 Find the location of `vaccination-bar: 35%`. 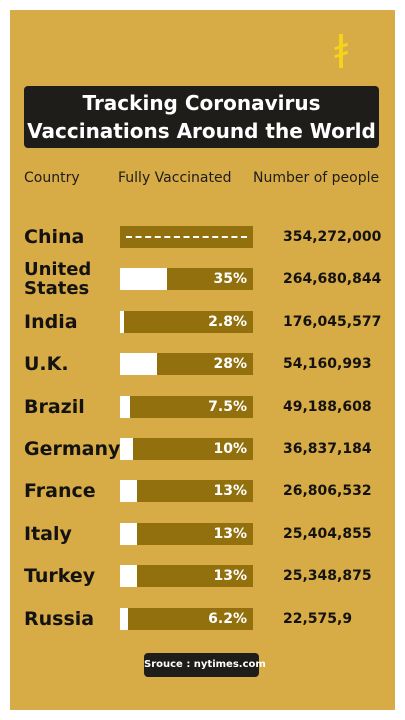

vaccination-bar: 35% is located at coordinates (186, 279).